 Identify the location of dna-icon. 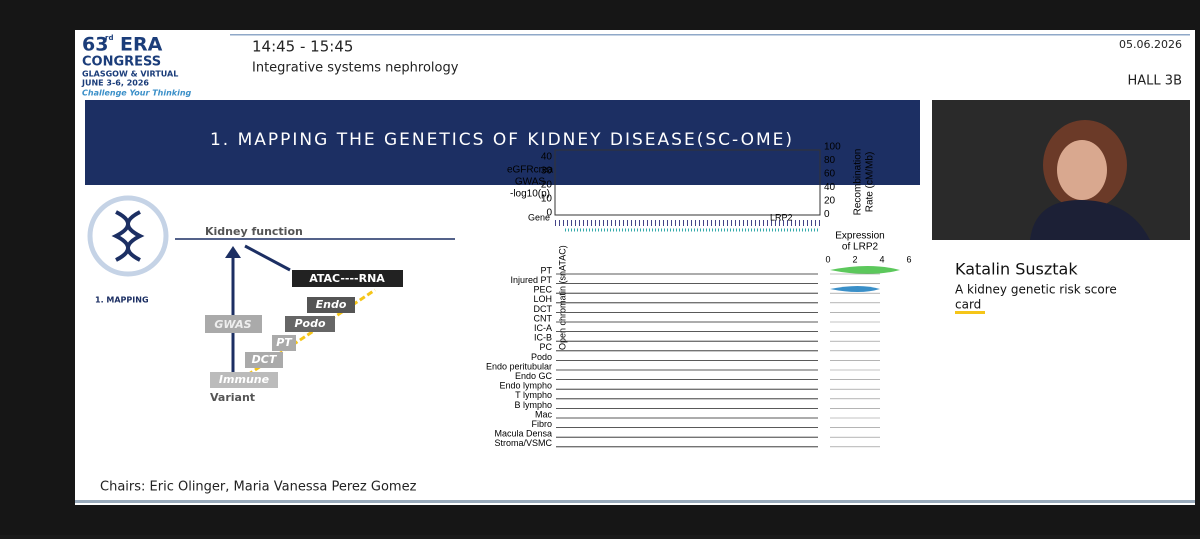
(128, 236).